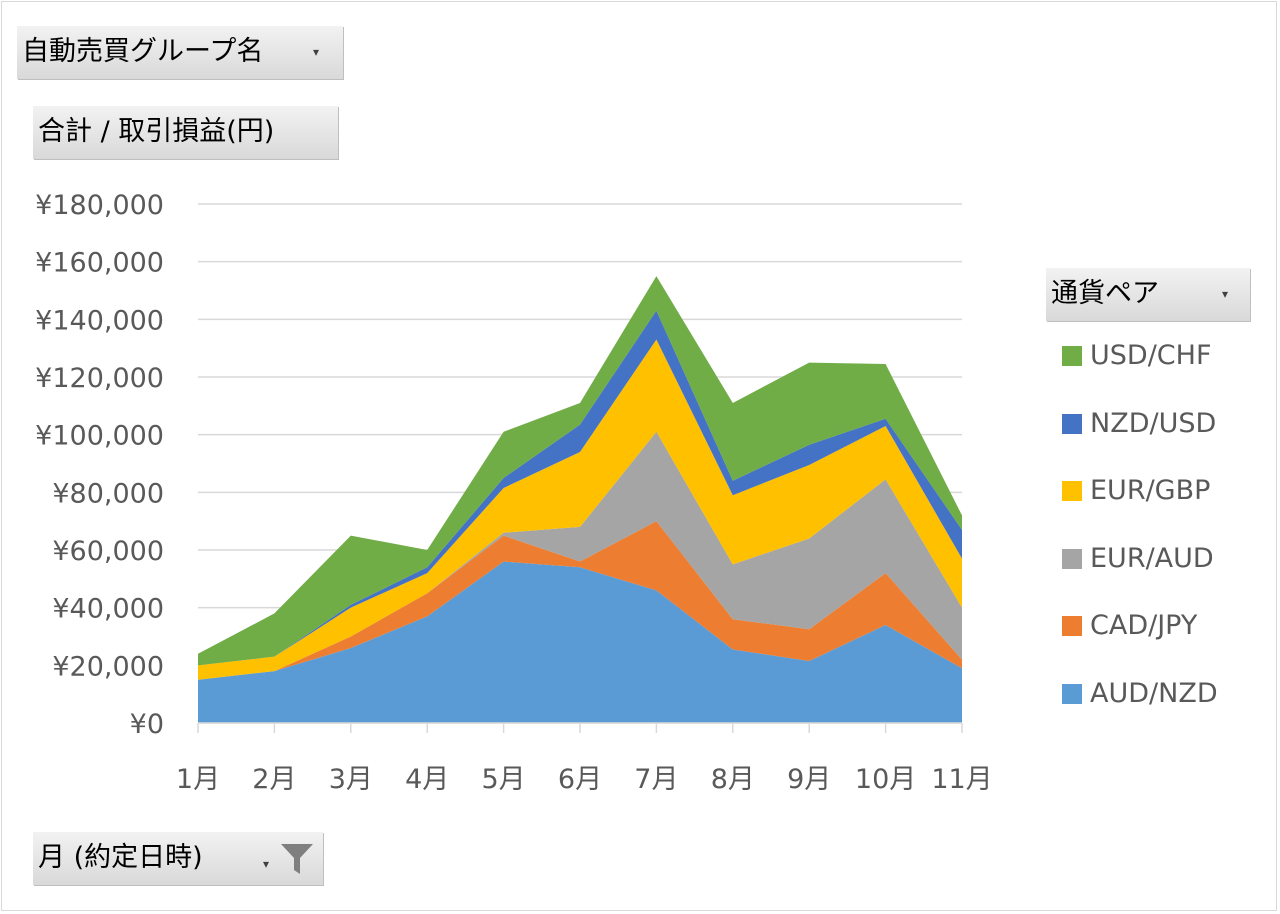  What do you see at coordinates (1151, 355) in the screenshot?
I see `legend-label: USD/CHF` at bounding box center [1151, 355].